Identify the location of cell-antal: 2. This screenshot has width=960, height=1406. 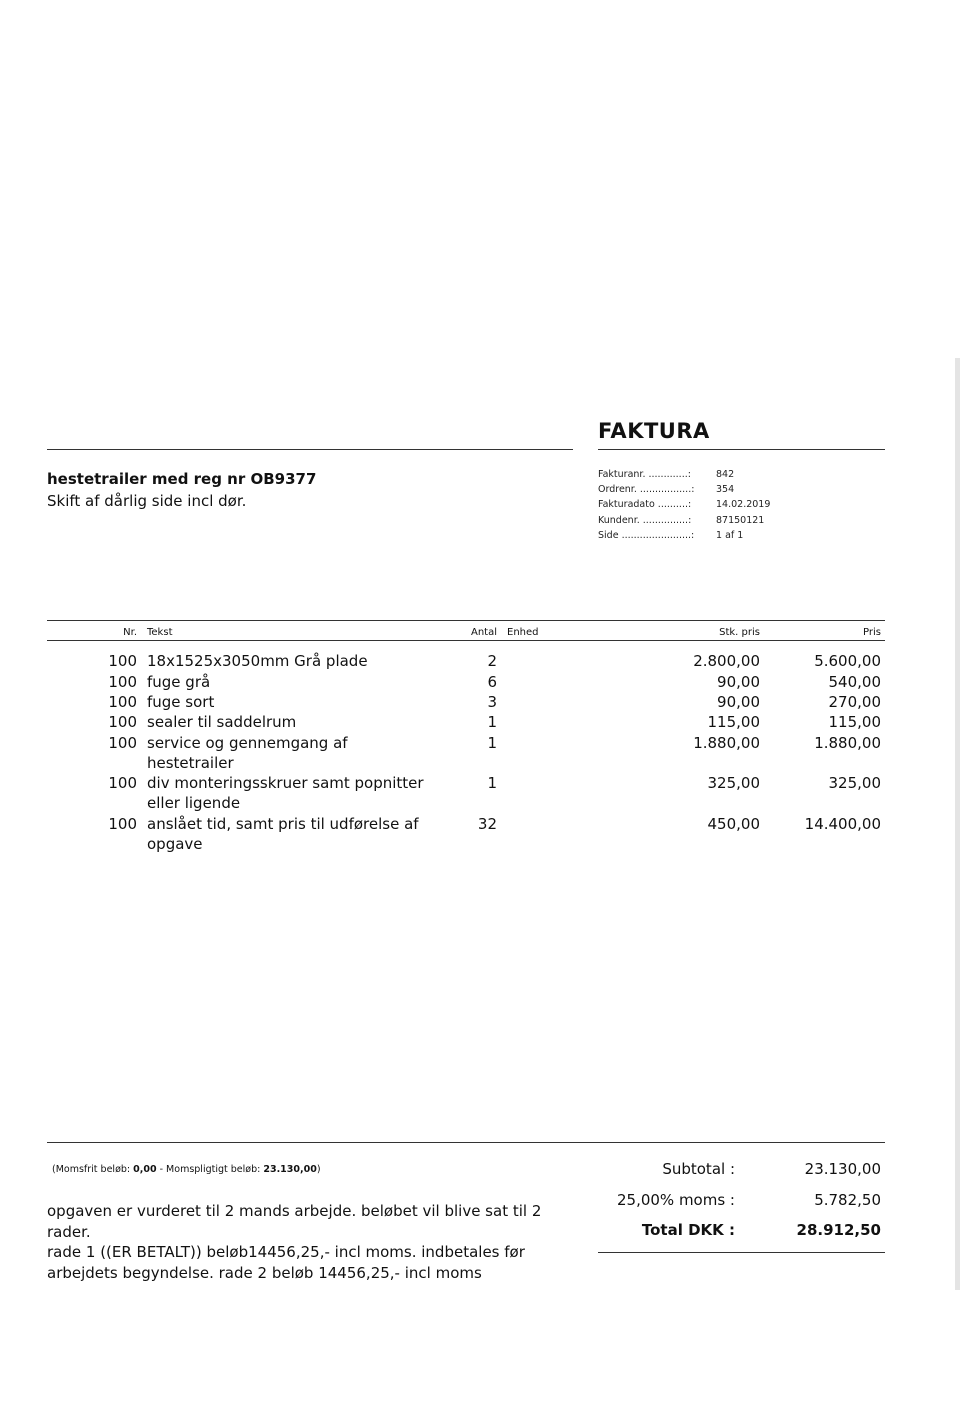
(492, 661).